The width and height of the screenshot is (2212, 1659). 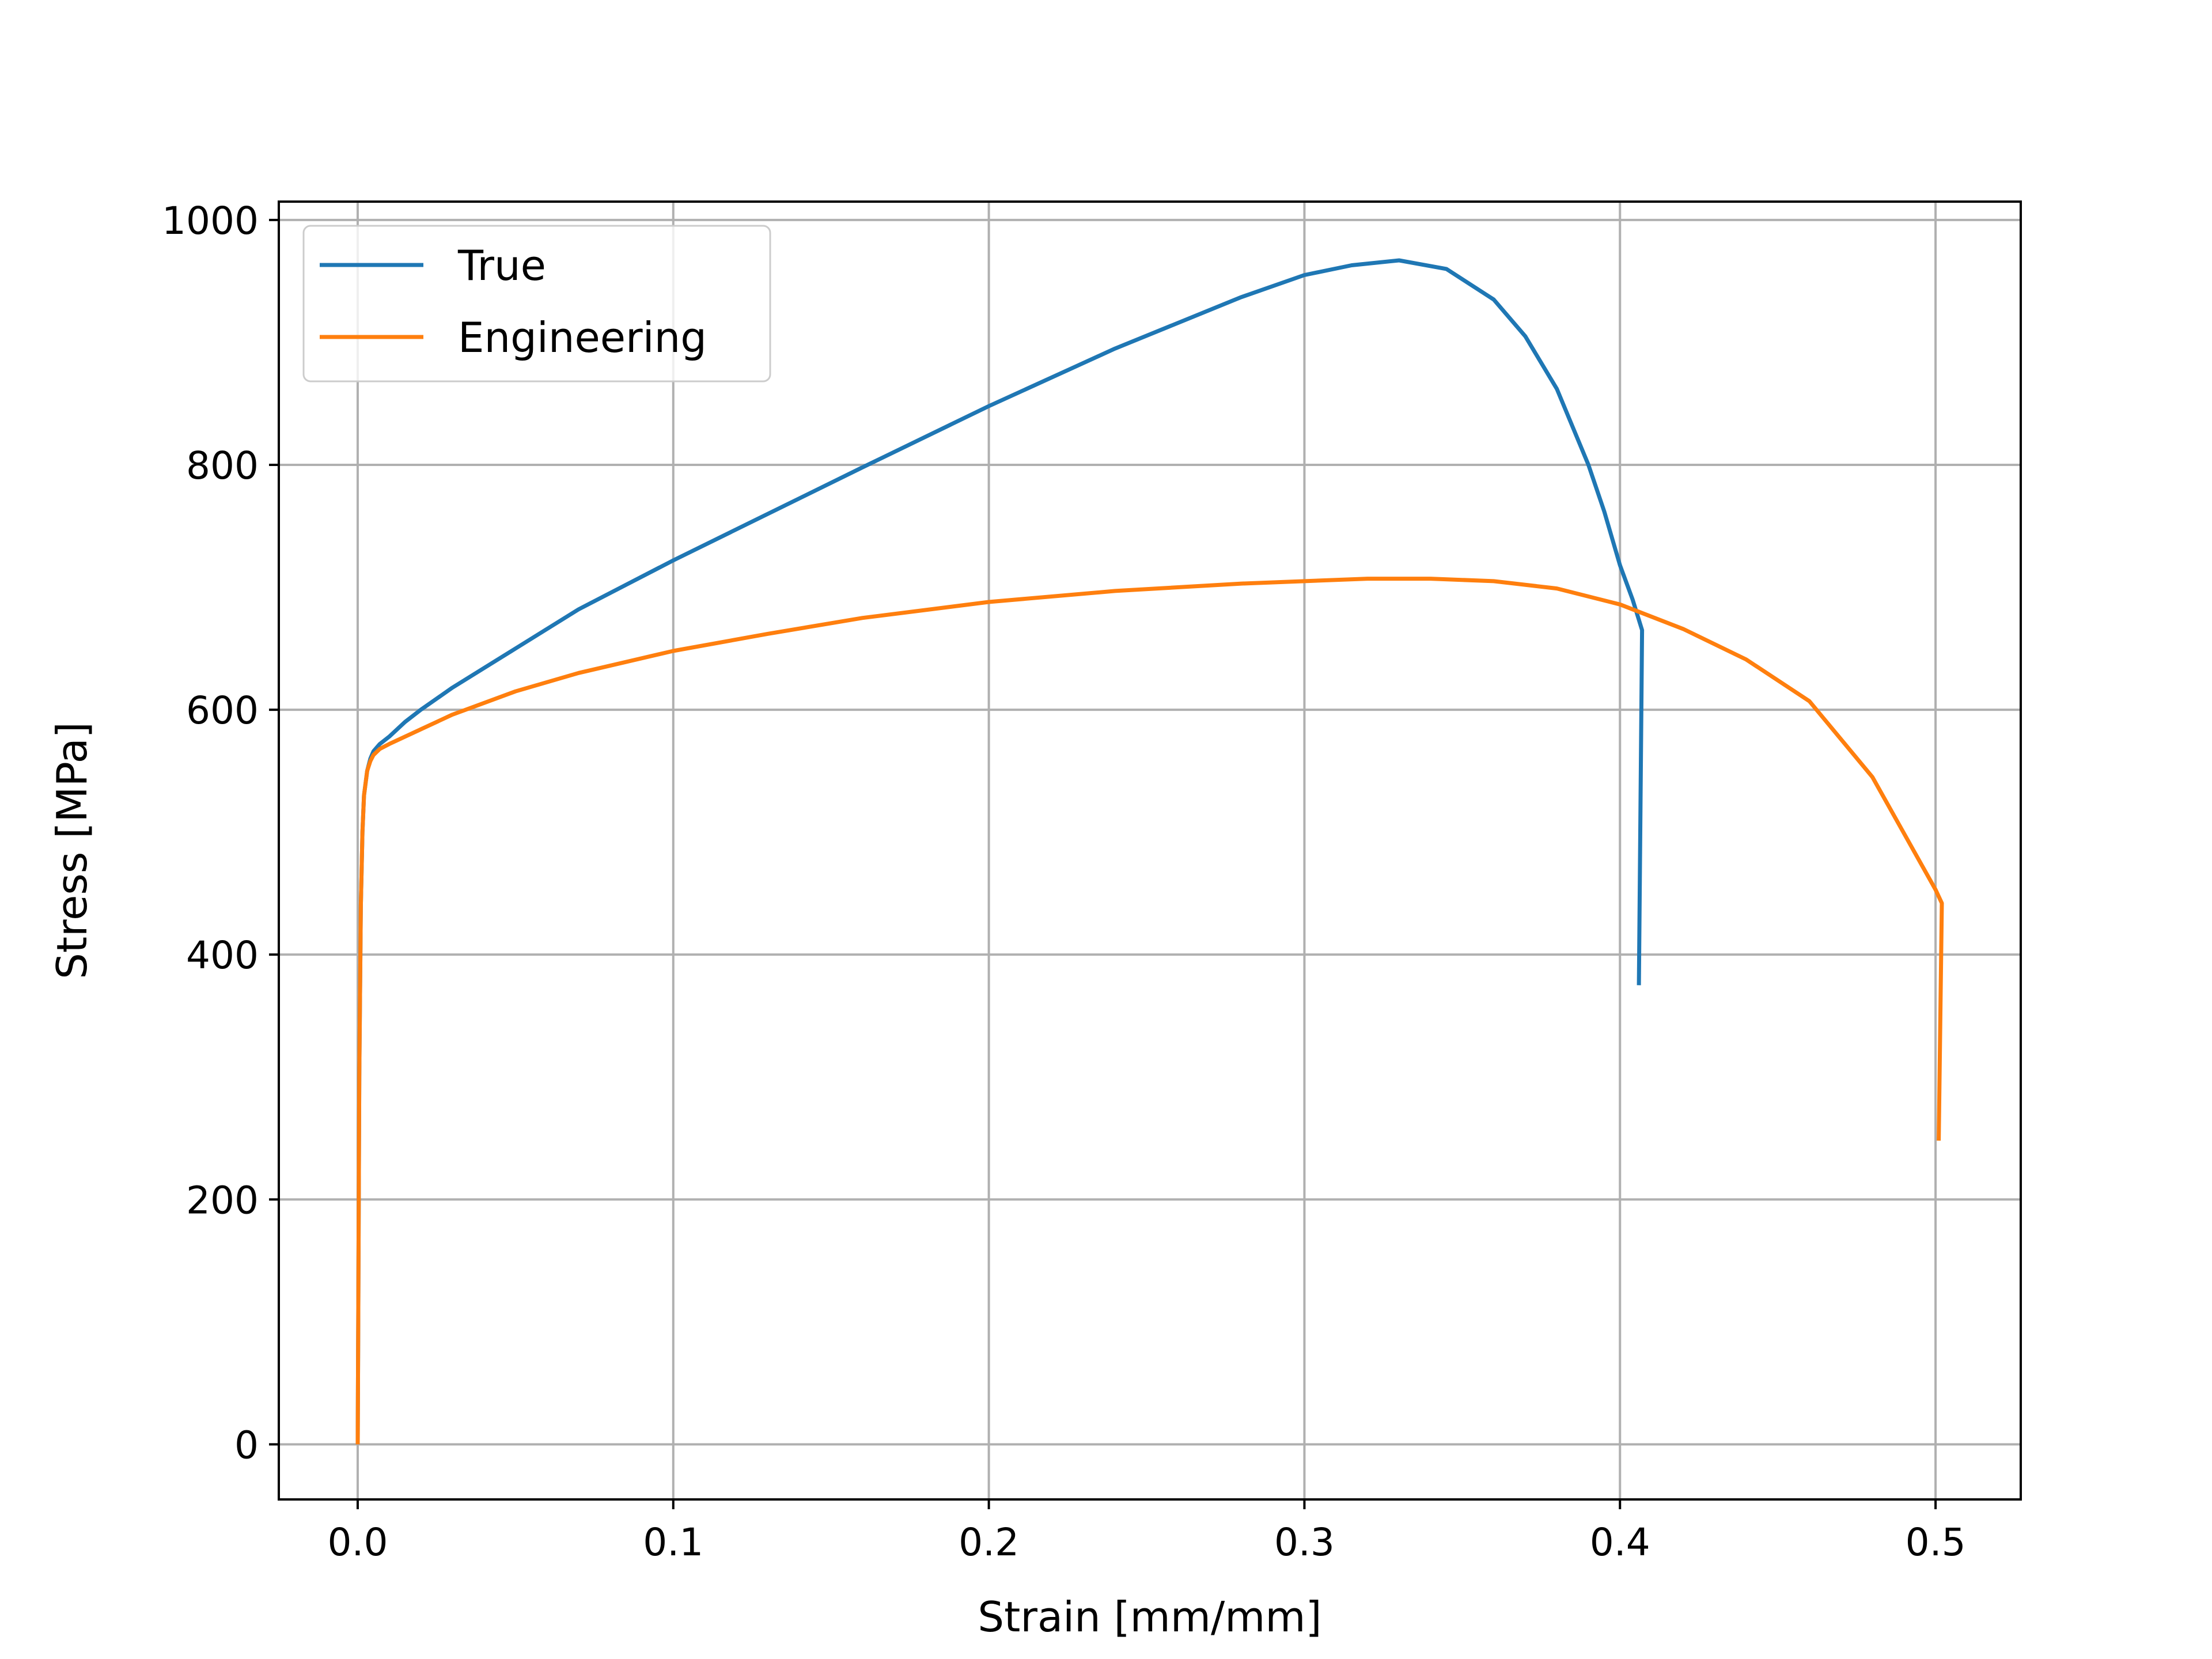 What do you see at coordinates (222, 466) in the screenshot?
I see `y-tick-label: 800` at bounding box center [222, 466].